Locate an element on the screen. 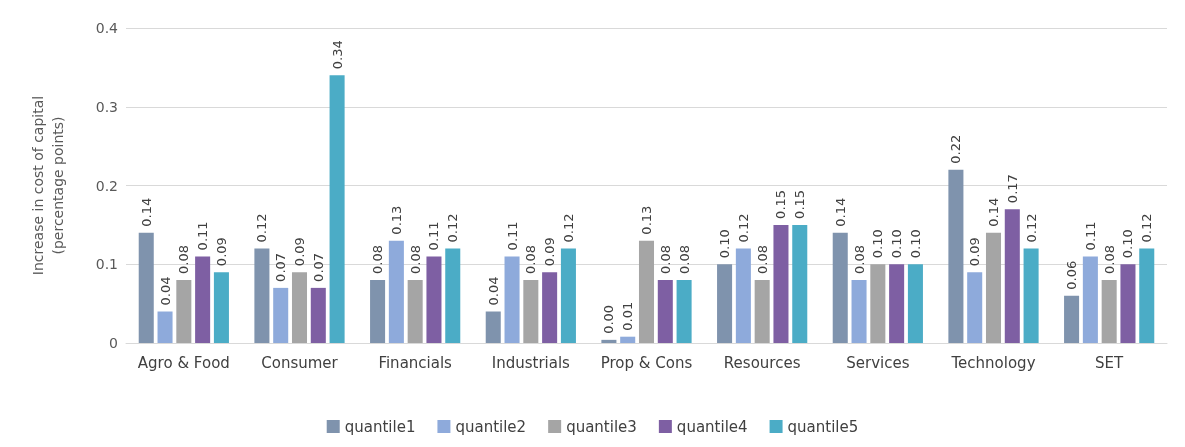  legend-label: quantile4 is located at coordinates (712, 426).